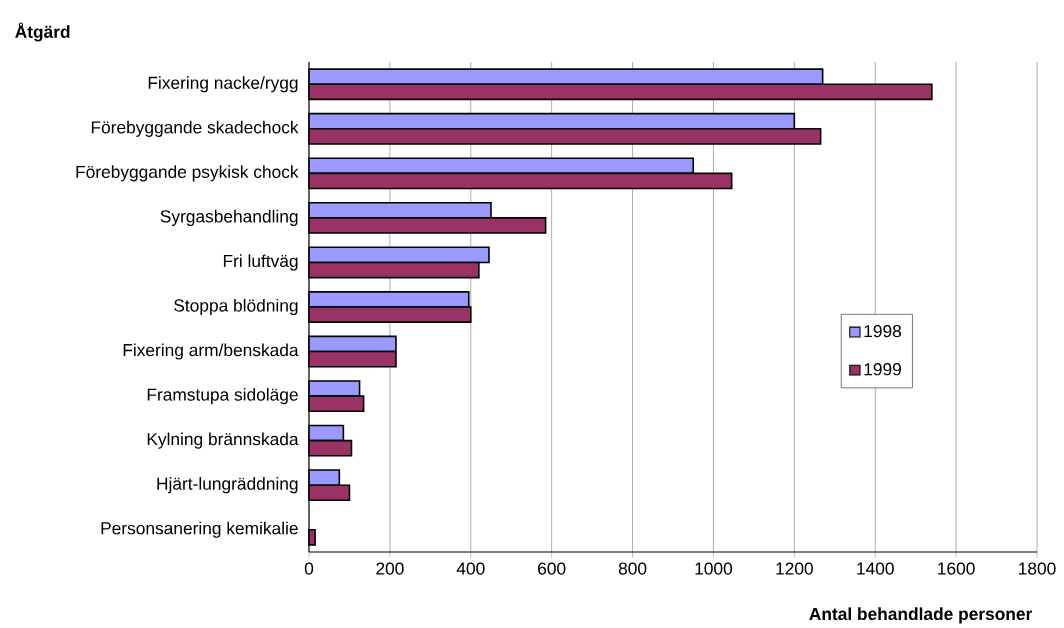 This screenshot has width=1064, height=628. I want to click on y-tick-label: Stoppa blödning, so click(236, 307).